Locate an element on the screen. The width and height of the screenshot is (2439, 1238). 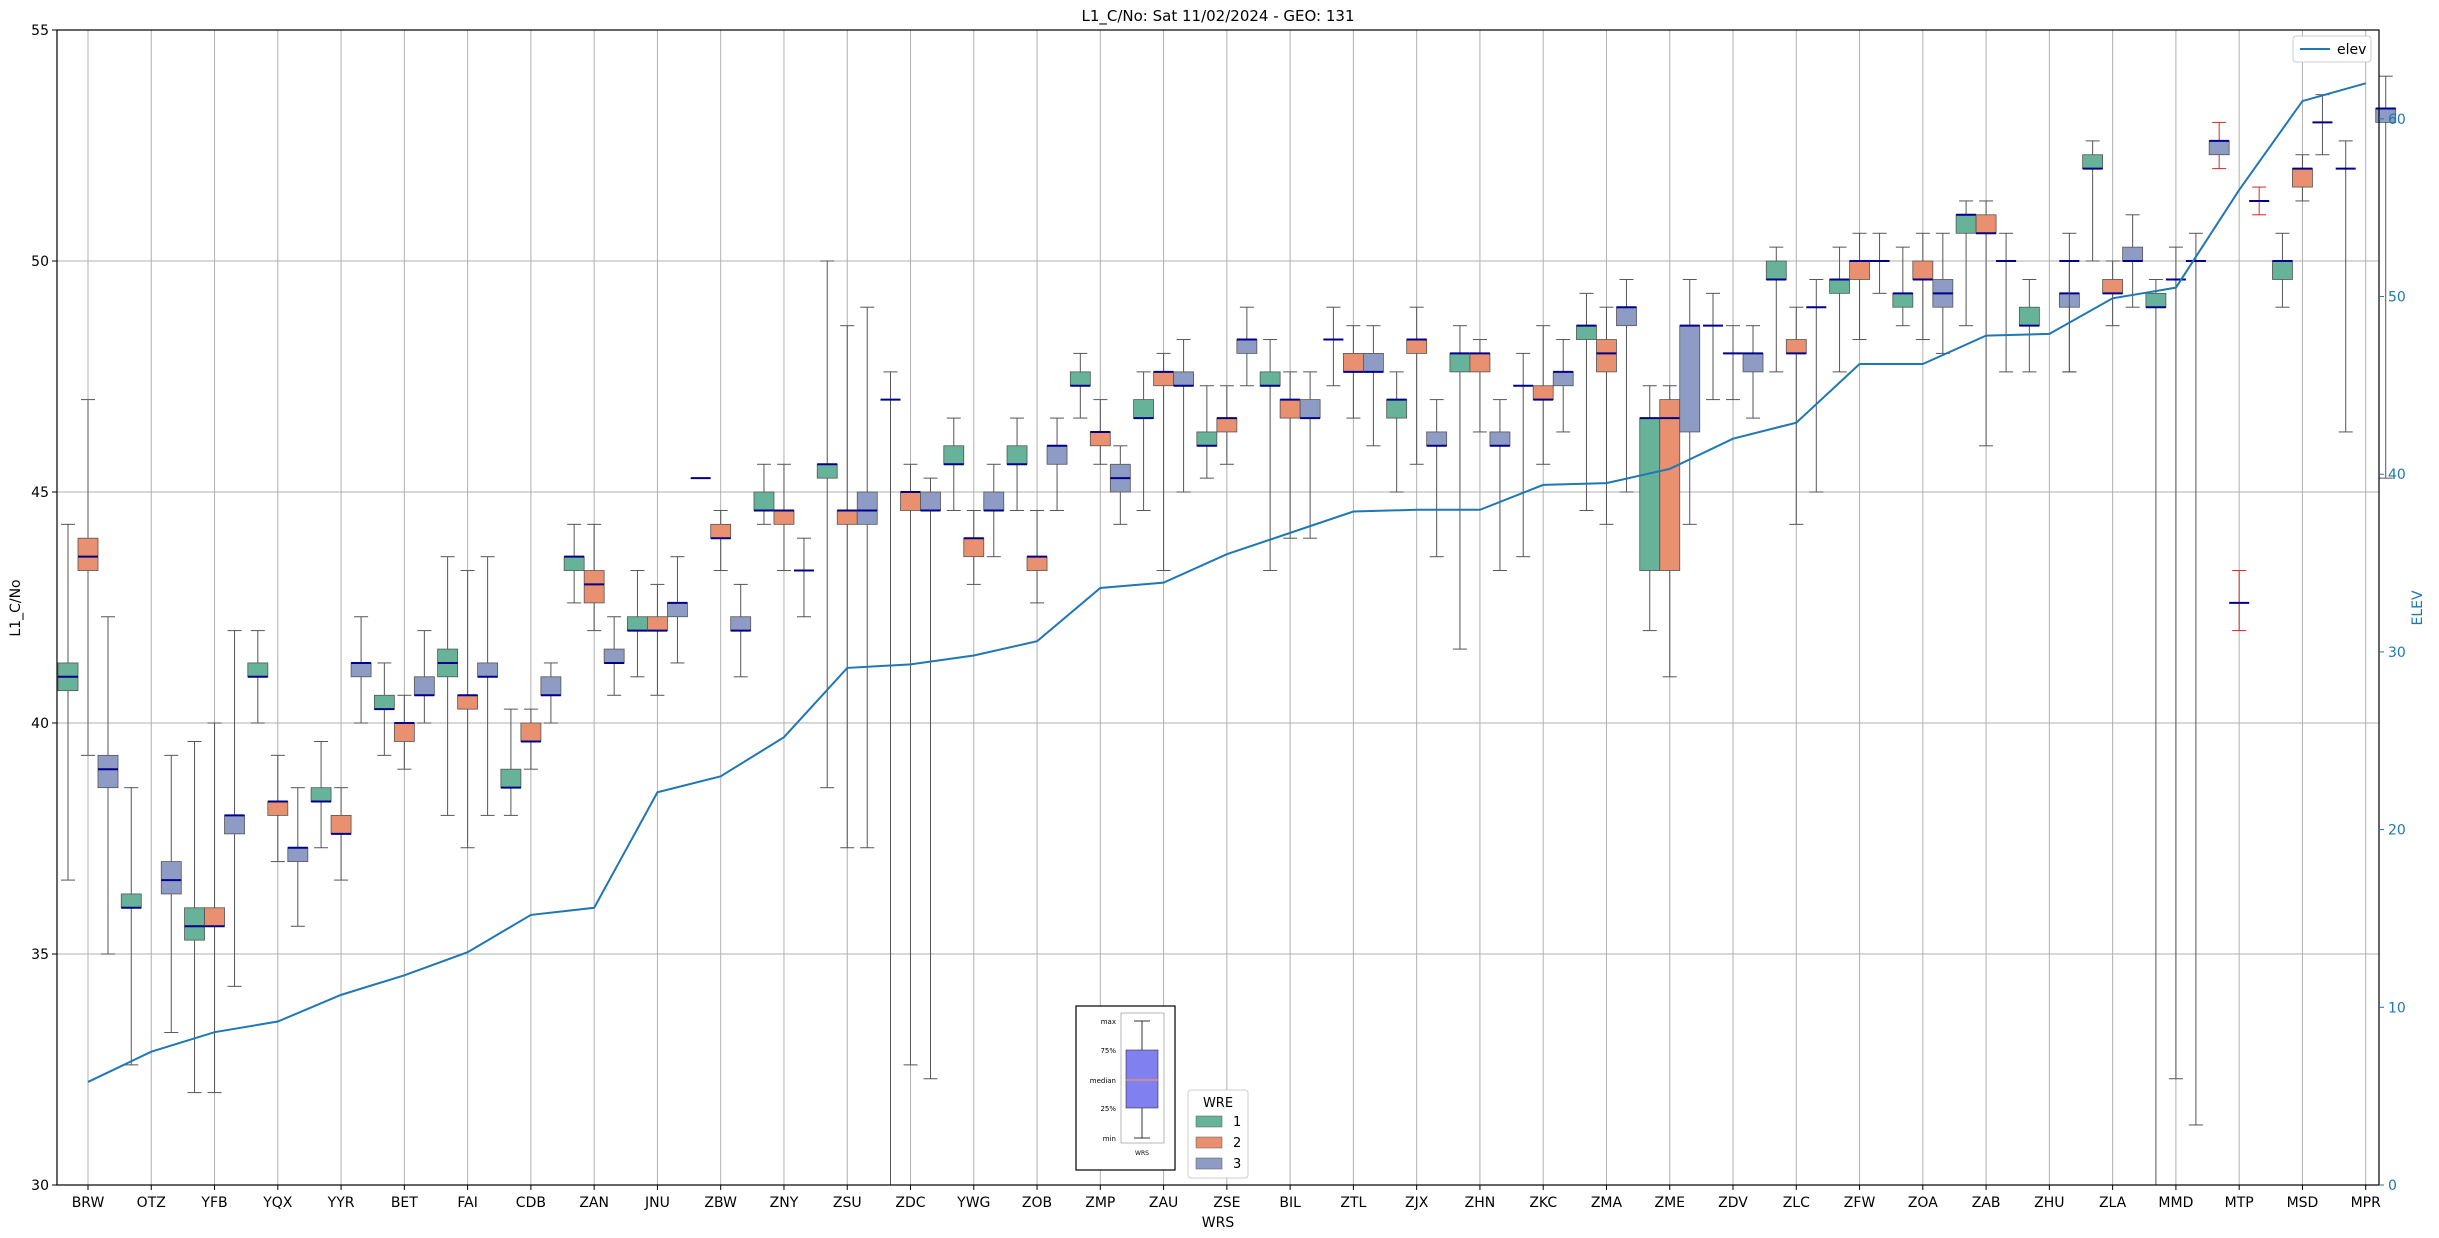
x-tick-label: ZAN is located at coordinates (594, 1203).